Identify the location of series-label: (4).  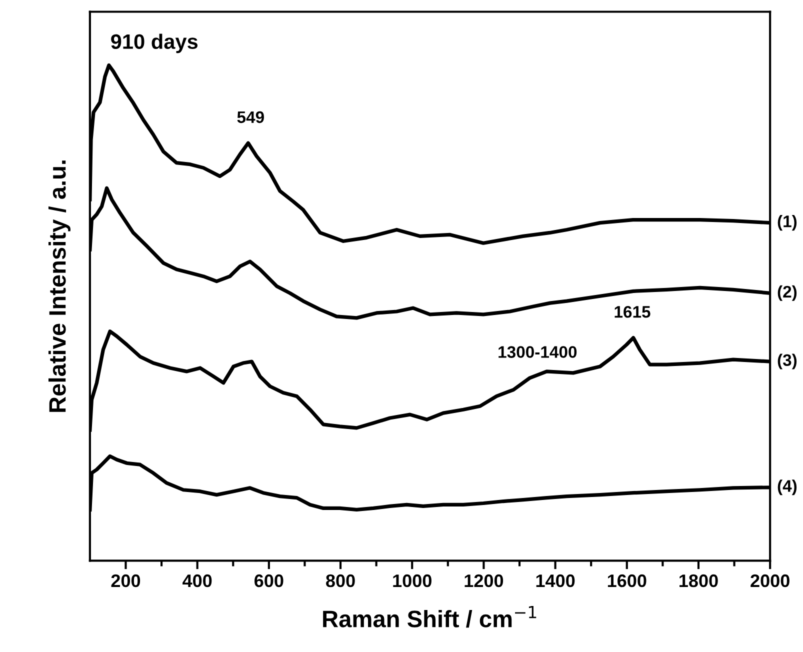
(787, 488).